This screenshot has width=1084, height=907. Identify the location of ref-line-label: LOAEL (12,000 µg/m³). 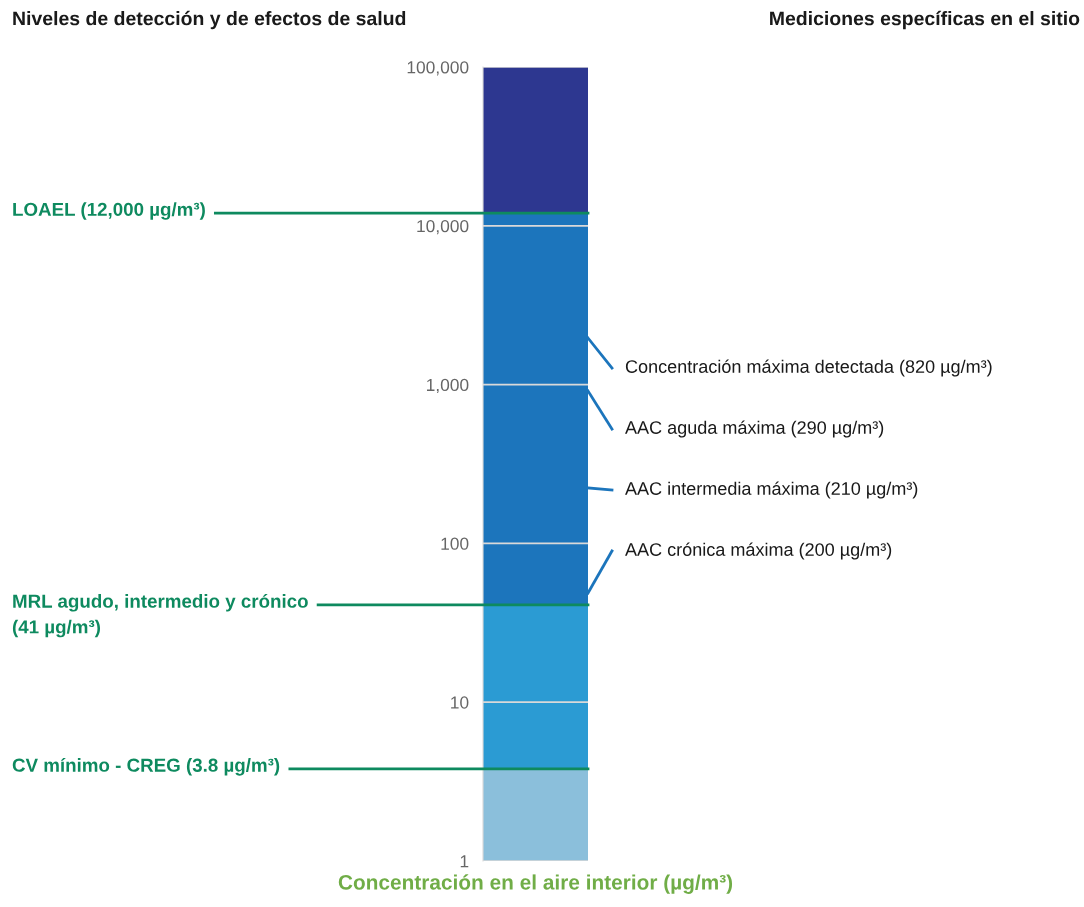
(109, 211).